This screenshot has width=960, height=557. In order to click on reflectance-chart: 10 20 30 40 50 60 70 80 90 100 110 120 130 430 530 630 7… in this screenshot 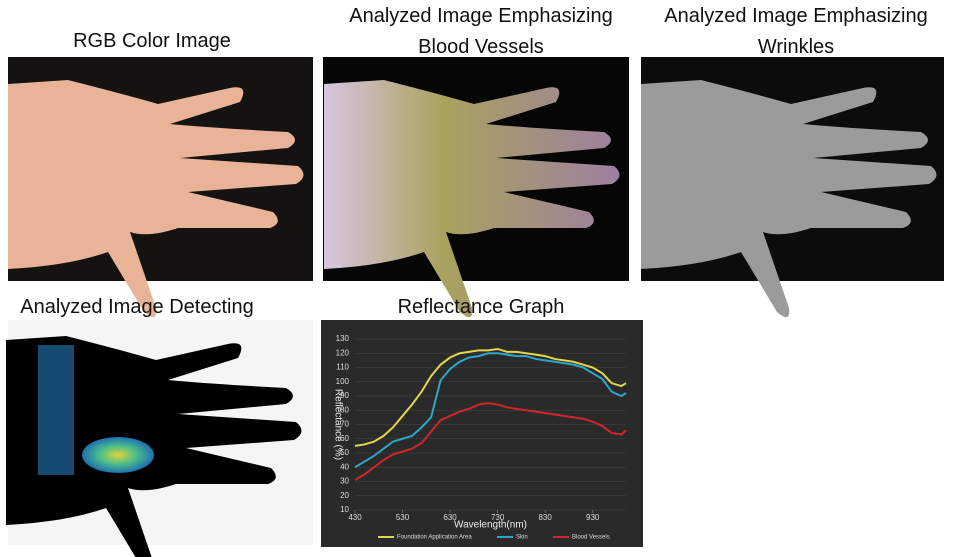, I will do `click(479, 437)`.